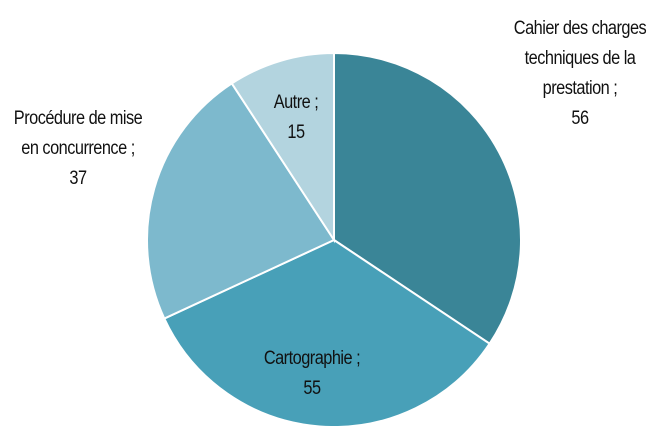  Describe the element at coordinates (312, 388) in the screenshot. I see `label-value: 55` at that location.